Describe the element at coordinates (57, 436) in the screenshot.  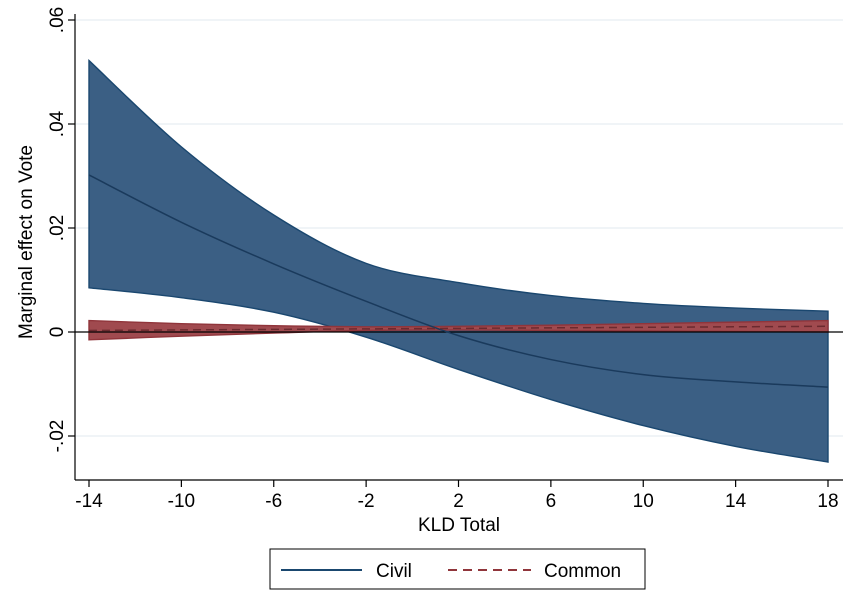
I see `y-tick-label: -.02` at that location.